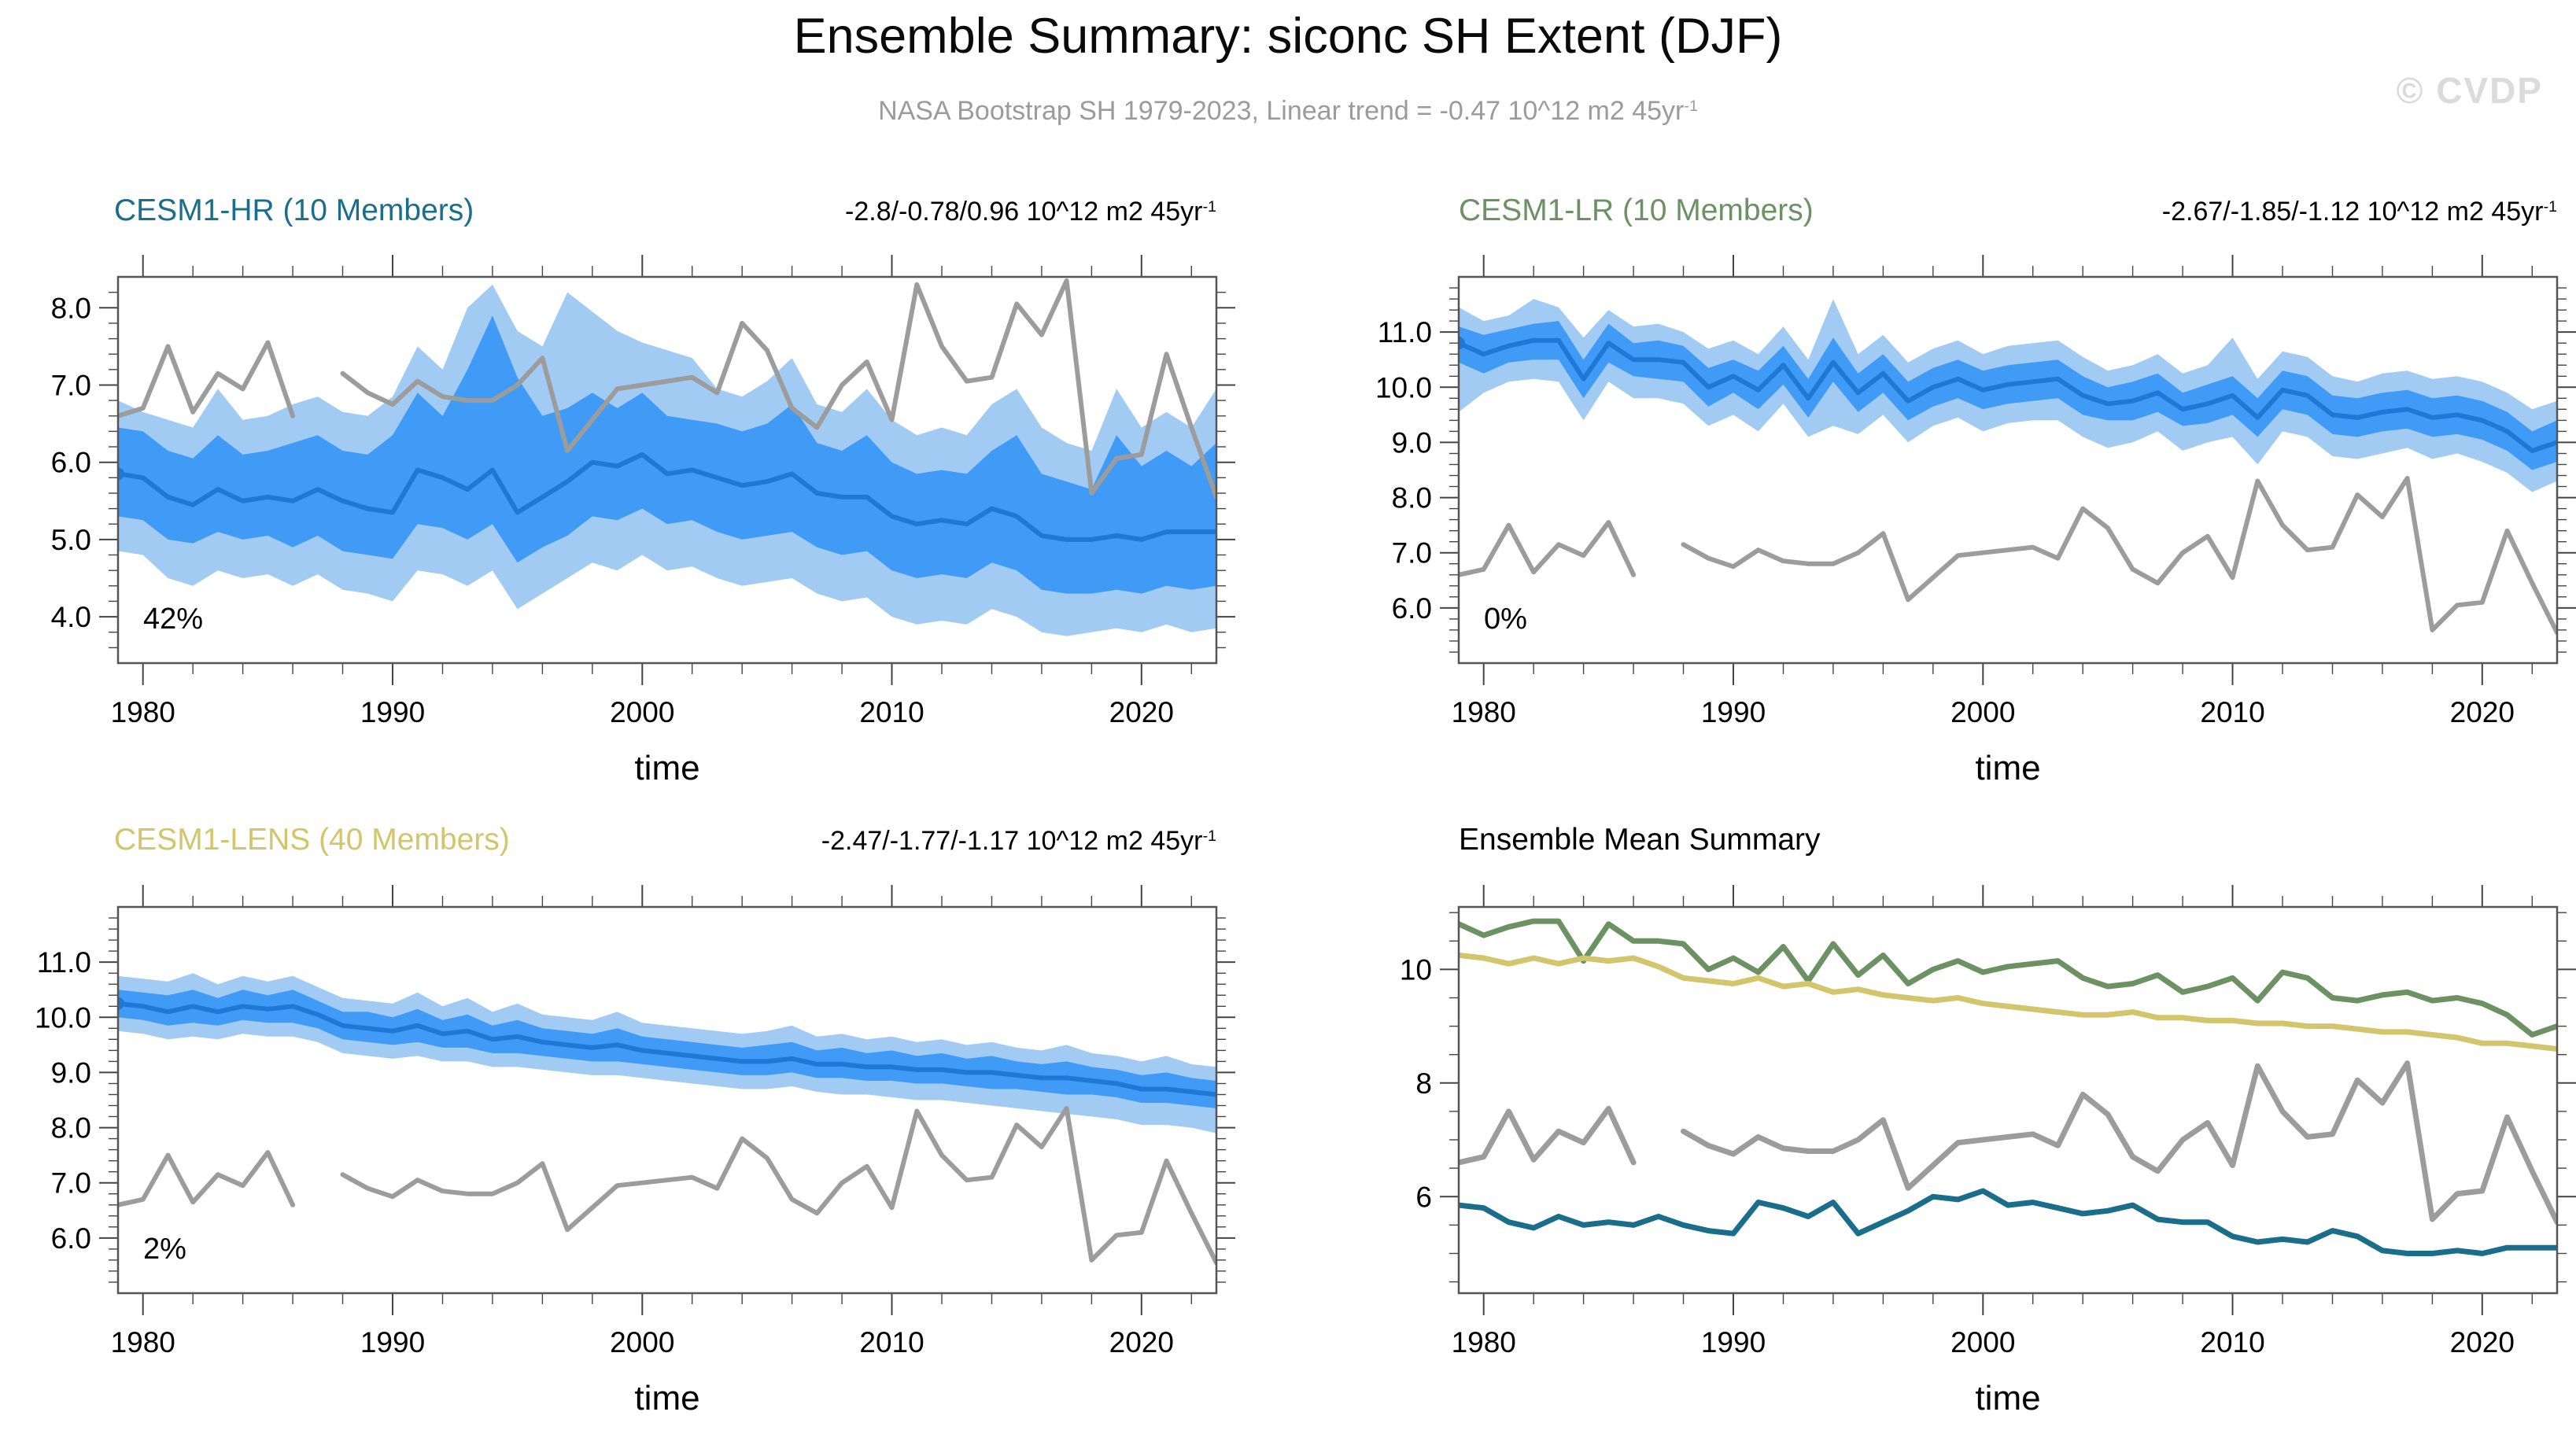 Image resolution: width=2576 pixels, height=1456 pixels. I want to click on trend-annotation: -2.8/-0.78/0.96 10^12 m2 45yr-1, so click(1030, 212).